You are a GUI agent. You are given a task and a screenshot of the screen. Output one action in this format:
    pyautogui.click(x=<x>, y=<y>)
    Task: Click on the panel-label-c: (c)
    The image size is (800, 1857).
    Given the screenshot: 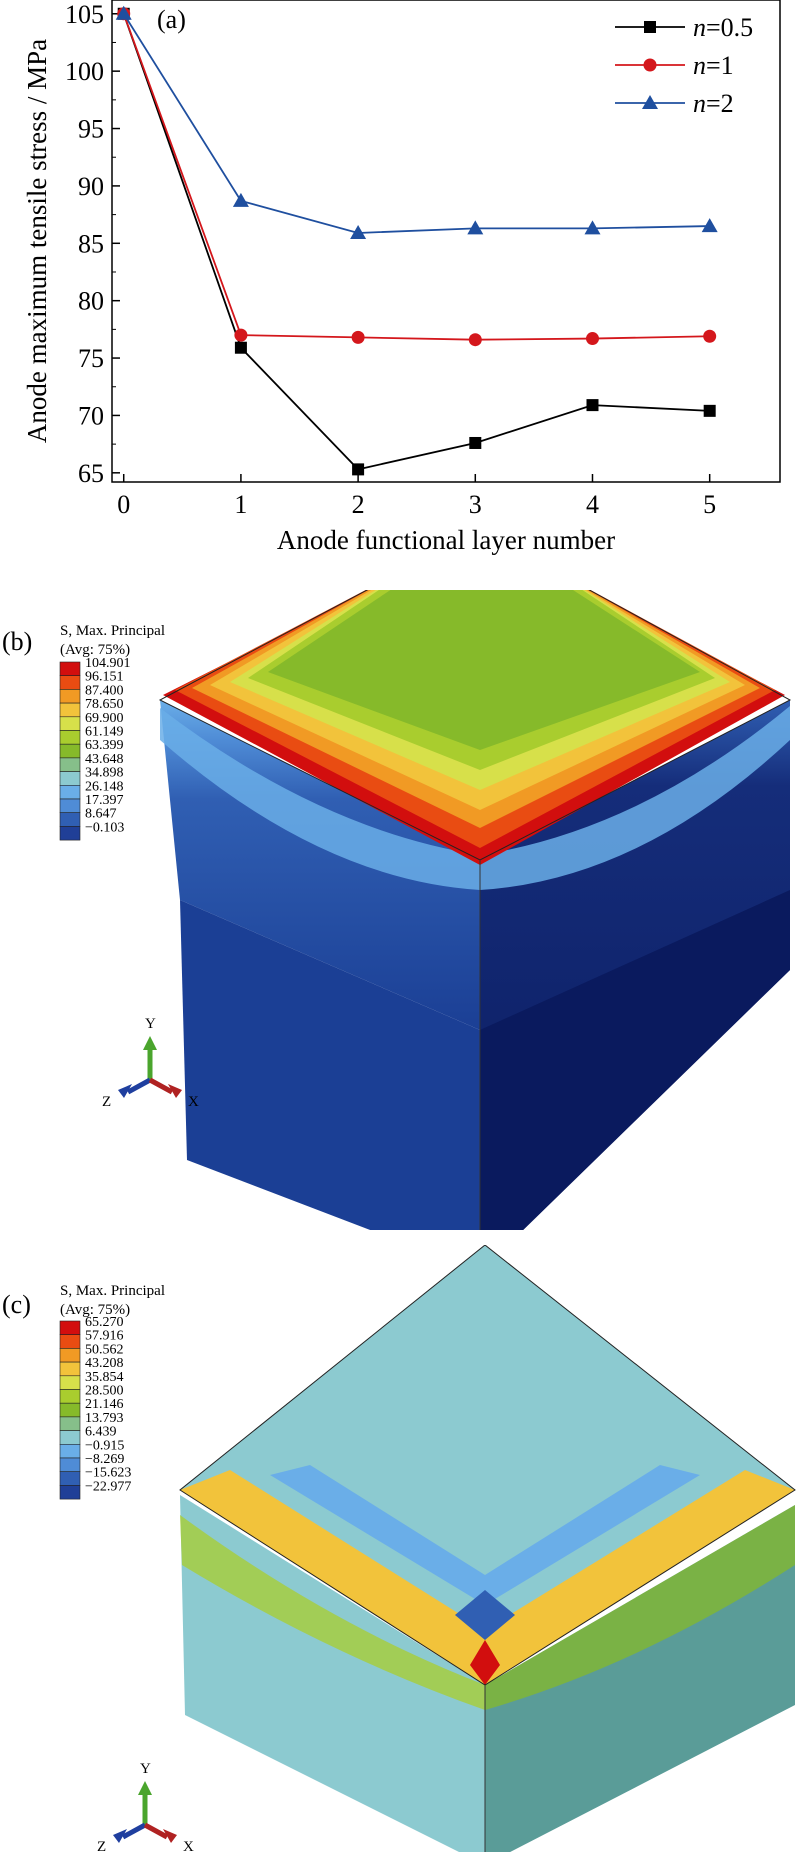 What is the action you would take?
    pyautogui.click(x=16, y=1304)
    